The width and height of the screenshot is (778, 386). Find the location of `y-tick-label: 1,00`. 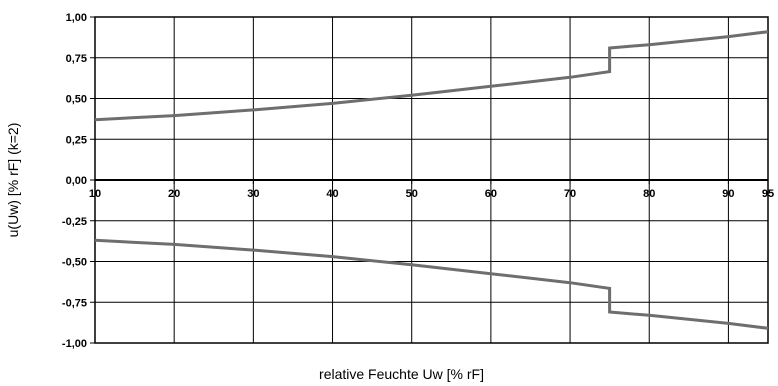

y-tick-label: 1,00 is located at coordinates (76, 18).